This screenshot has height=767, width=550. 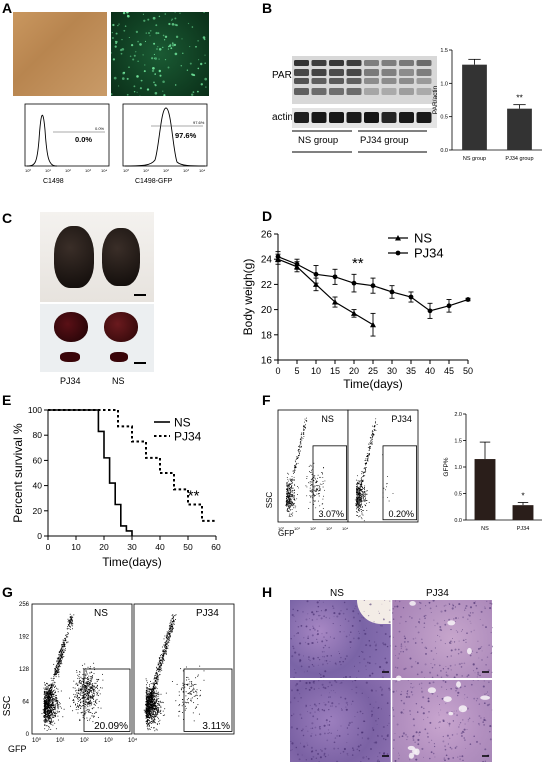 I want to click on legend-marker, so click(x=398, y=238).